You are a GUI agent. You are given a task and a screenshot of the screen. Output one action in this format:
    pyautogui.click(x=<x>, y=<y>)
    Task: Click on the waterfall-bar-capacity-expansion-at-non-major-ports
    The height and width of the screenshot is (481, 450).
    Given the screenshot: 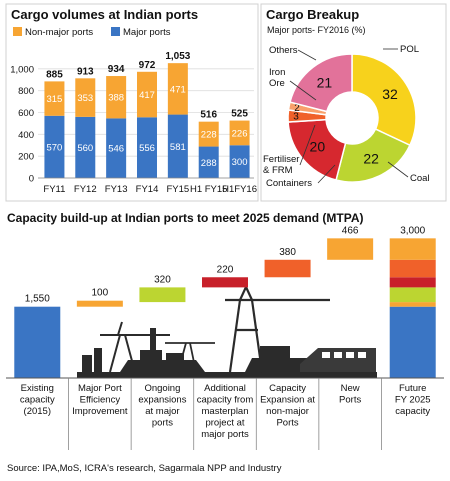 What is the action you would take?
    pyautogui.click(x=287, y=268)
    